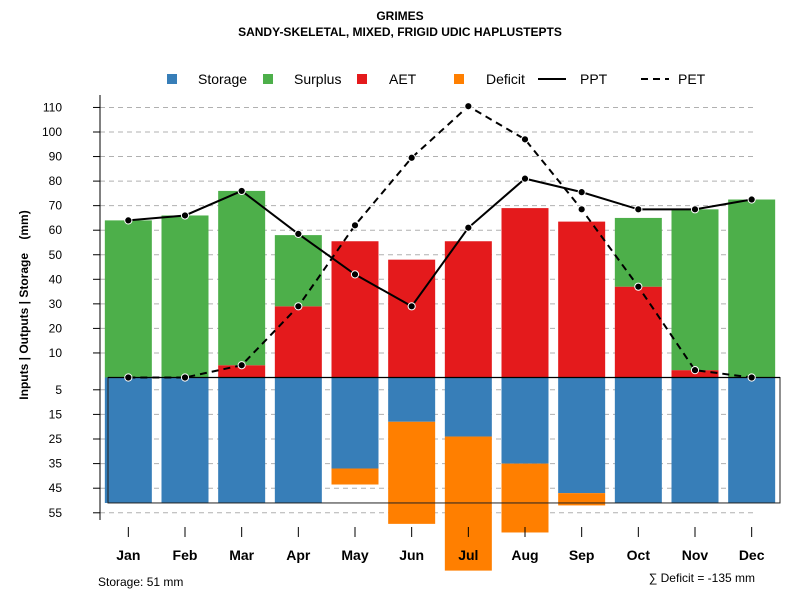 The image size is (800, 600). What do you see at coordinates (317, 79) in the screenshot?
I see `legend-label-surplus: Surplus` at bounding box center [317, 79].